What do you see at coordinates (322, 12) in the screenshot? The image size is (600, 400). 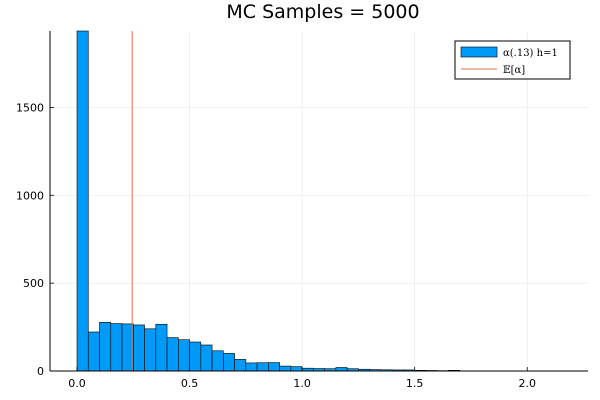 I see `chart-title: MC Samples = 5000` at bounding box center [322, 12].